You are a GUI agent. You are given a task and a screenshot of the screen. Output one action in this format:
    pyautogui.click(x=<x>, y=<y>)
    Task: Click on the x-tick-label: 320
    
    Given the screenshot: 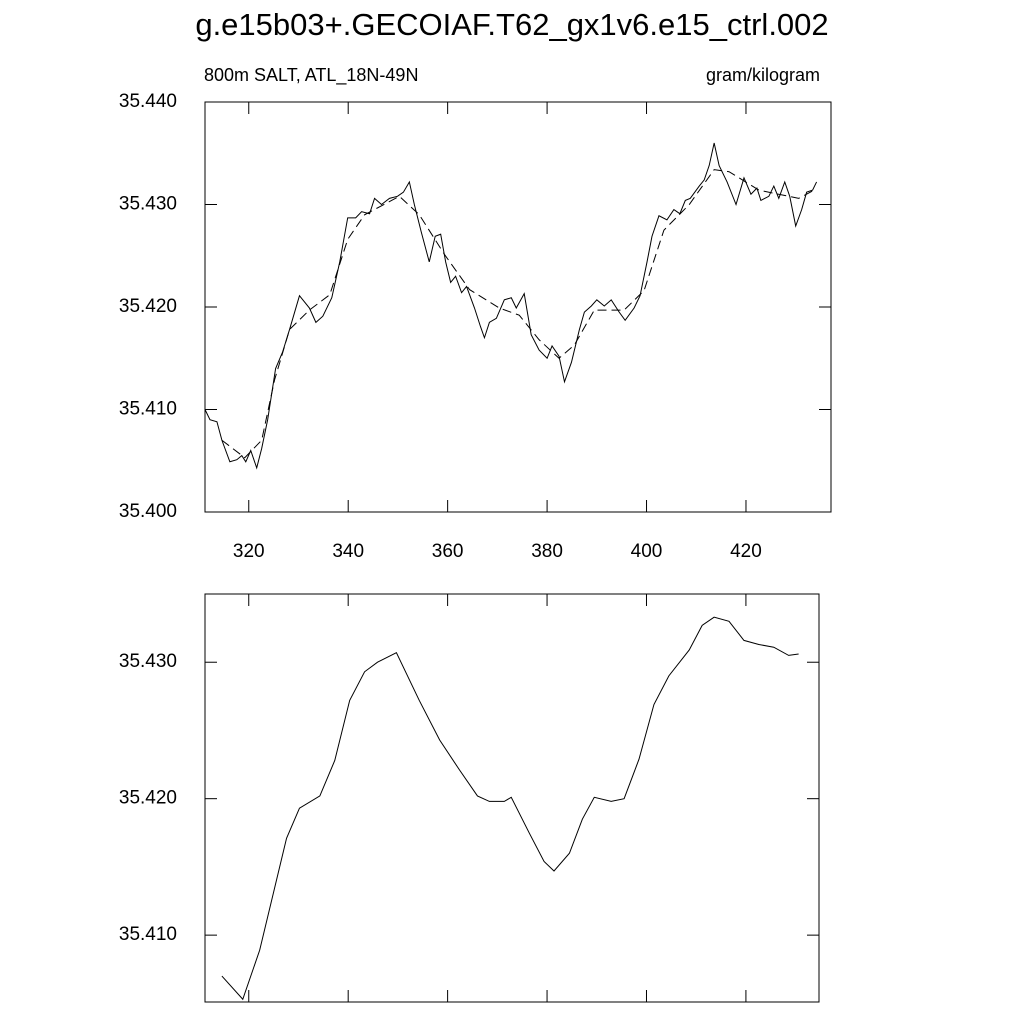 What is the action you would take?
    pyautogui.click(x=249, y=551)
    